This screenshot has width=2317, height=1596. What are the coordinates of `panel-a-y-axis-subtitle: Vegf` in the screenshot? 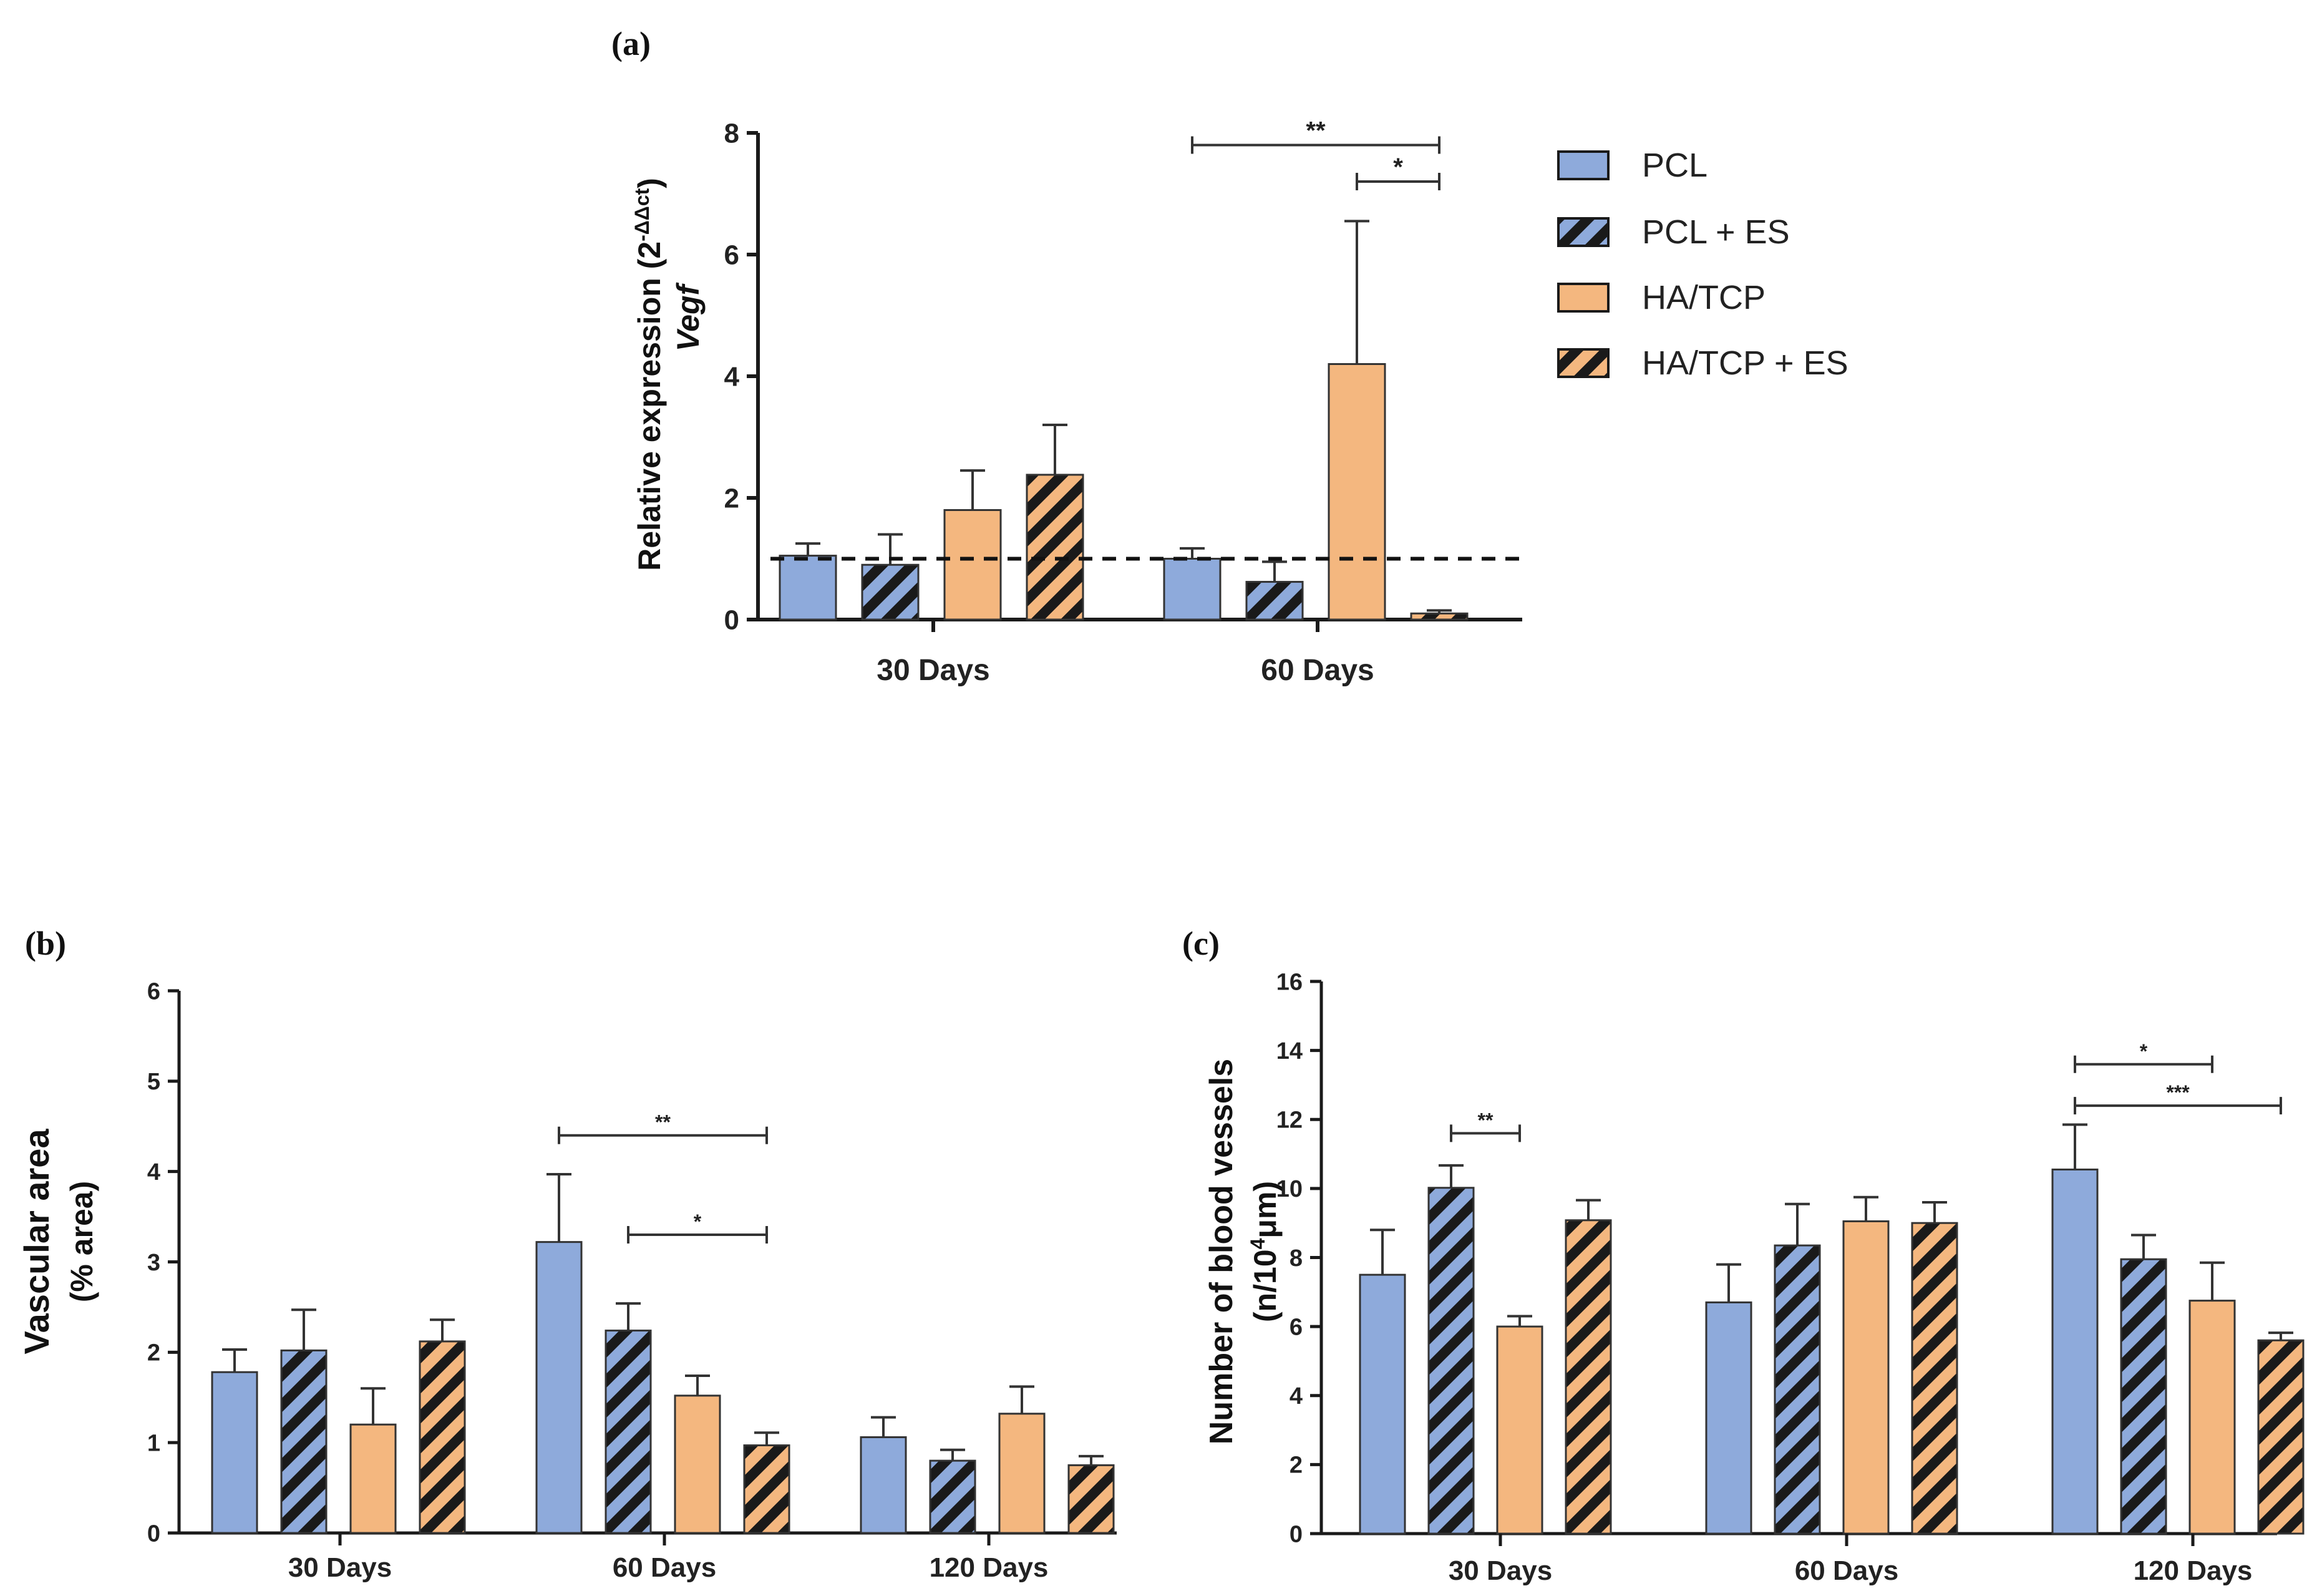 It's located at (688, 316).